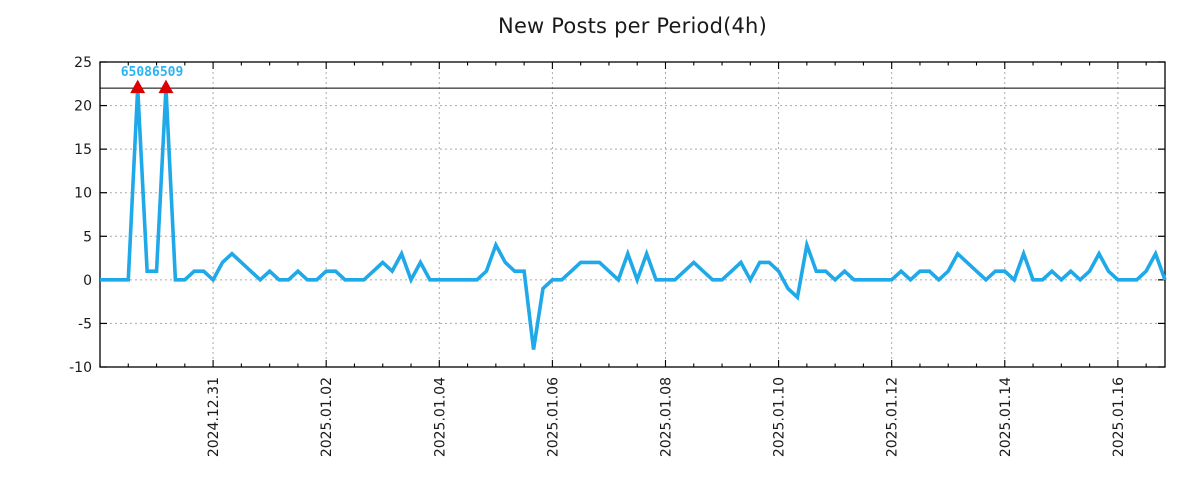 Image resolution: width=1200 pixels, height=500 pixels. Describe the element at coordinates (83, 150) in the screenshot. I see `y-tick-label: 15` at that location.